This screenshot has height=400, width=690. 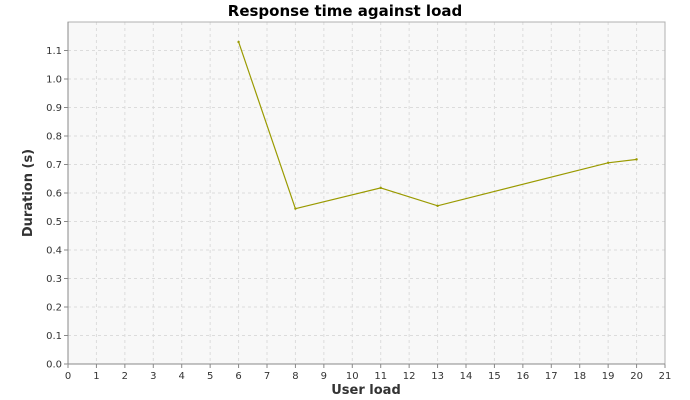 What do you see at coordinates (579, 376) in the screenshot?
I see `x-tick-label: 18` at bounding box center [579, 376].